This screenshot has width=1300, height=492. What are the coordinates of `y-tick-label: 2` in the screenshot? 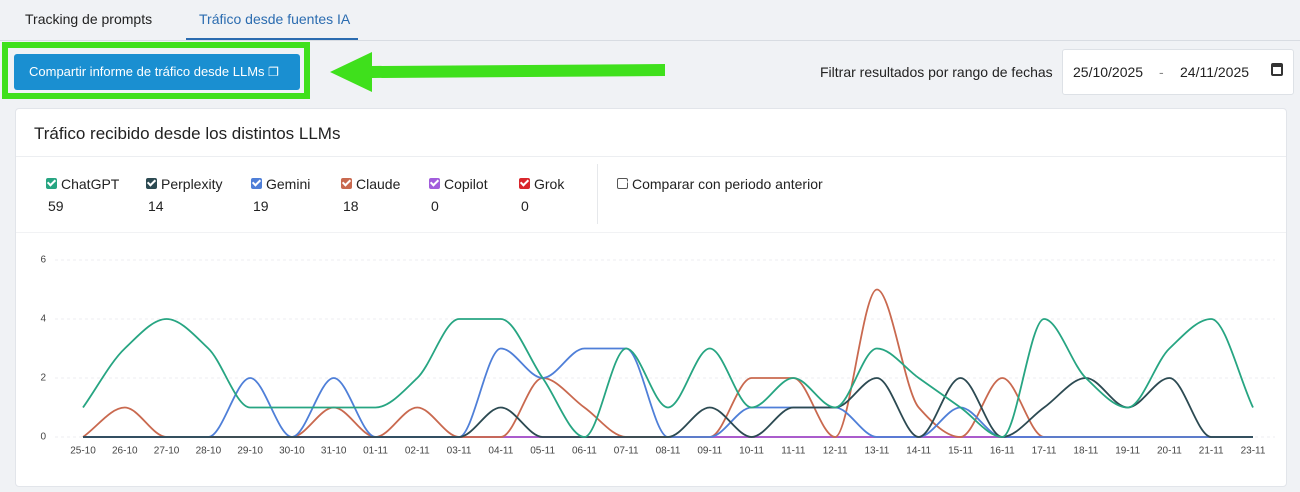 It's located at (43, 378).